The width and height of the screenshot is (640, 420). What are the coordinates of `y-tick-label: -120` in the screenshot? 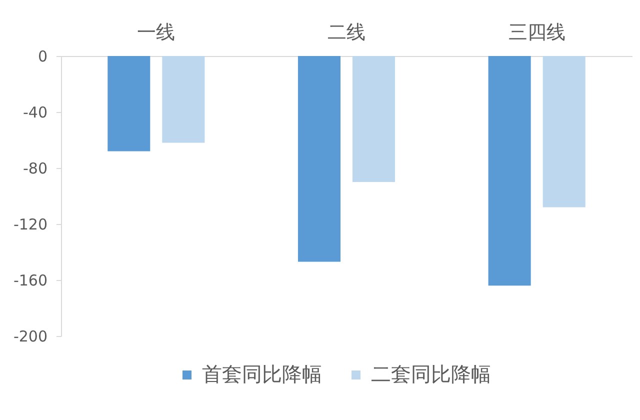 It's located at (30, 225).